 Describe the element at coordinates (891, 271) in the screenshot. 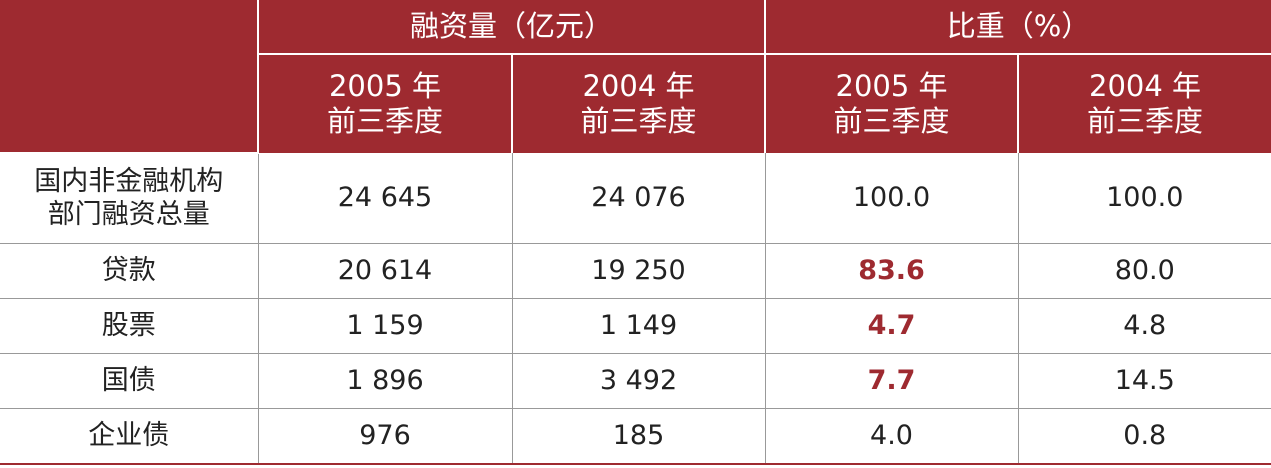

I see `table-cell: 83.6` at that location.